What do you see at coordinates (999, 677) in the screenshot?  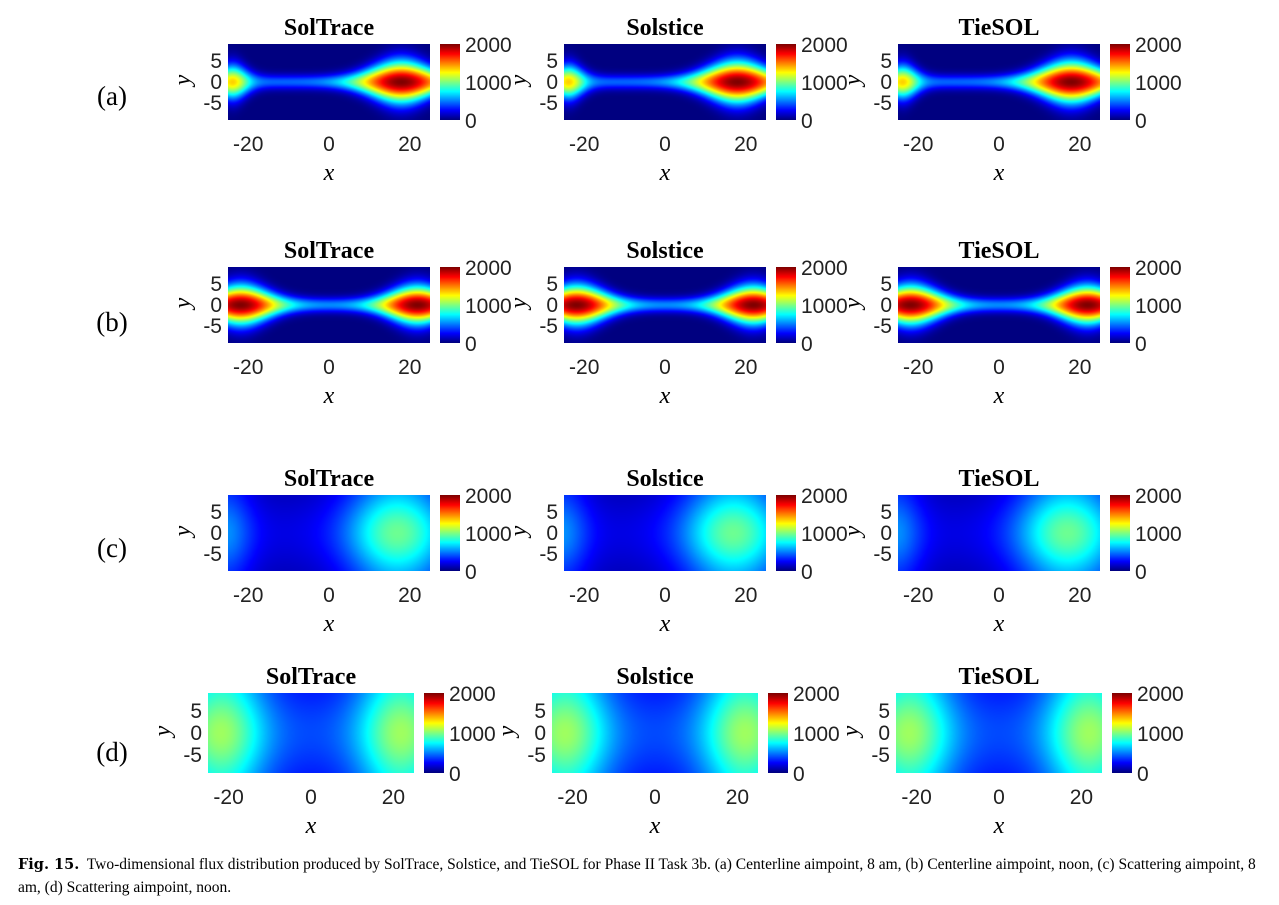 I see `panel-title: TieSOL` at bounding box center [999, 677].